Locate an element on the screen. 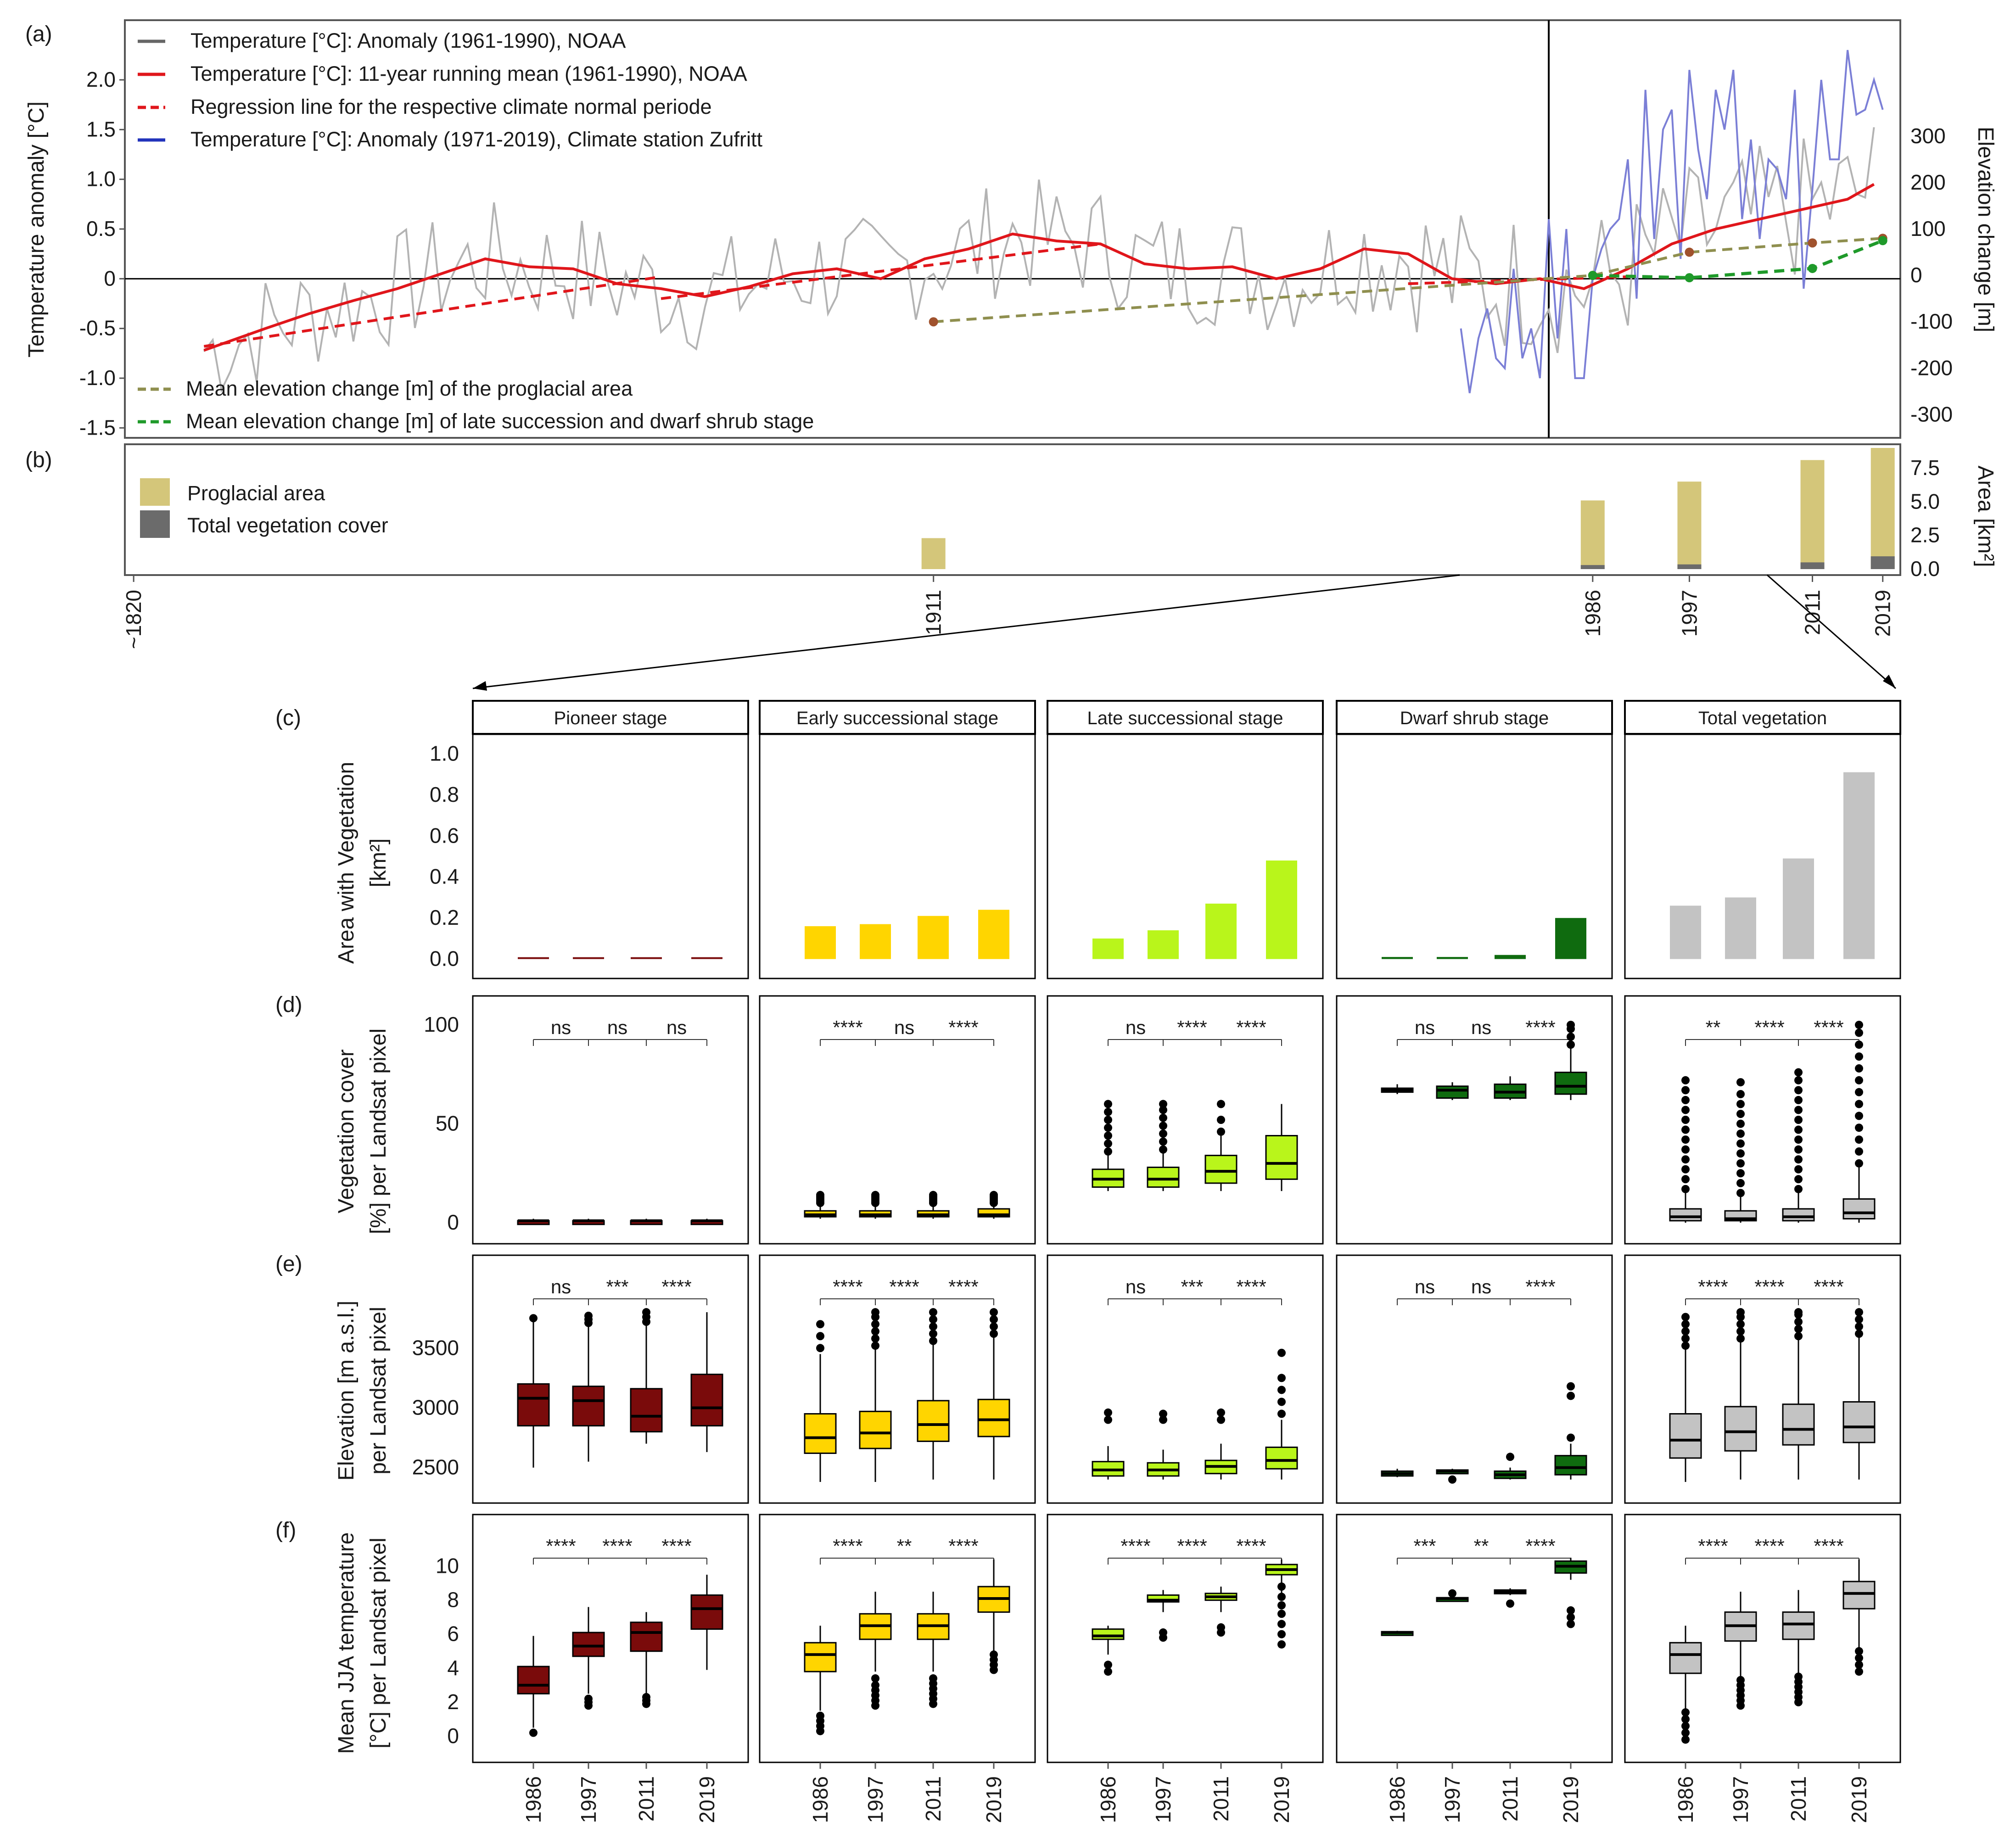  zoom-arrow-right is located at coordinates (1831, 631).